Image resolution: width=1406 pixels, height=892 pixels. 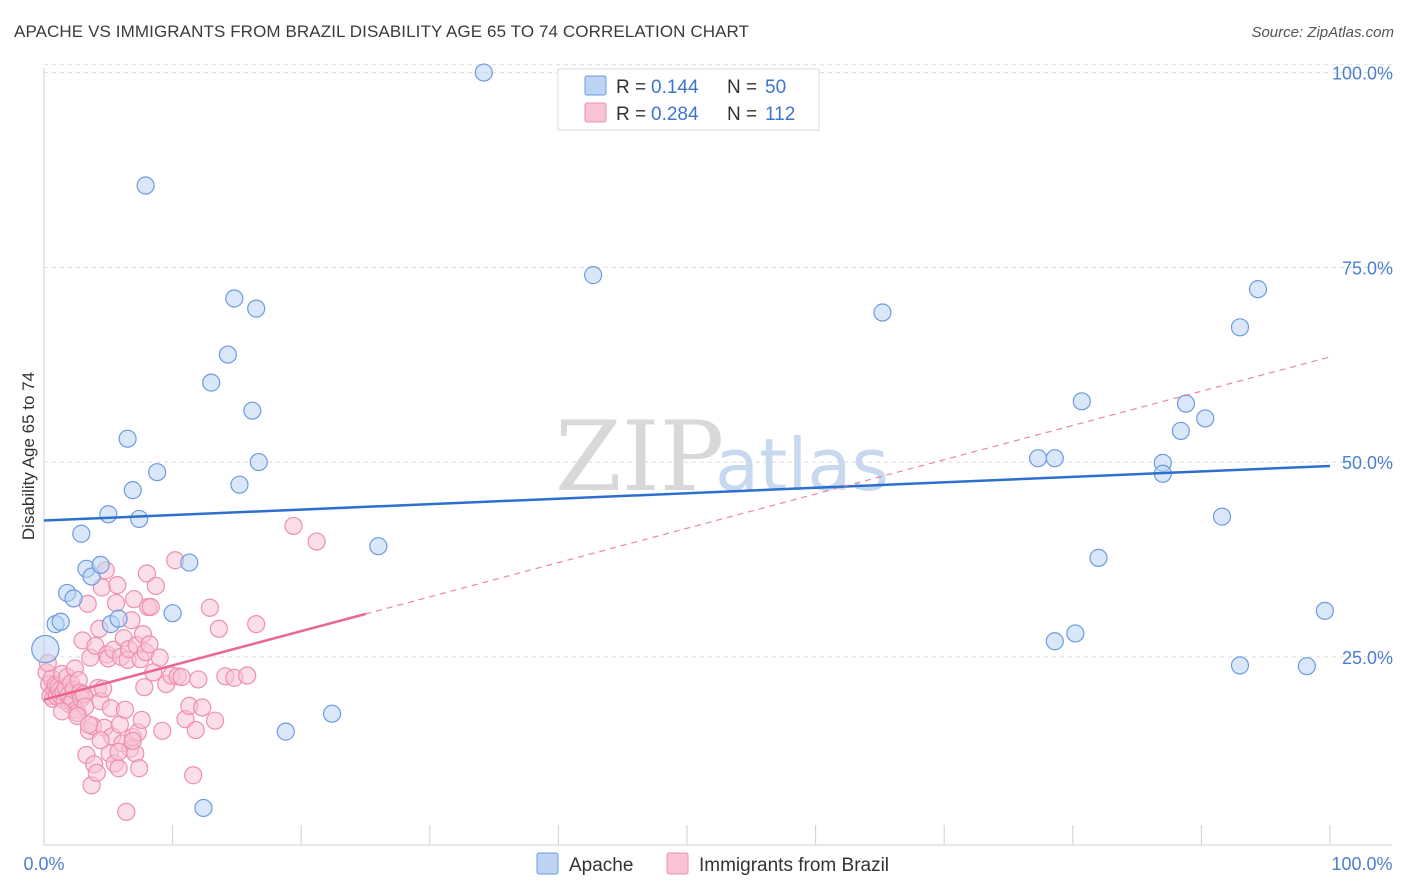 What do you see at coordinates (547, 863) in the screenshot?
I see `bottom-legend-swatch-apache` at bounding box center [547, 863].